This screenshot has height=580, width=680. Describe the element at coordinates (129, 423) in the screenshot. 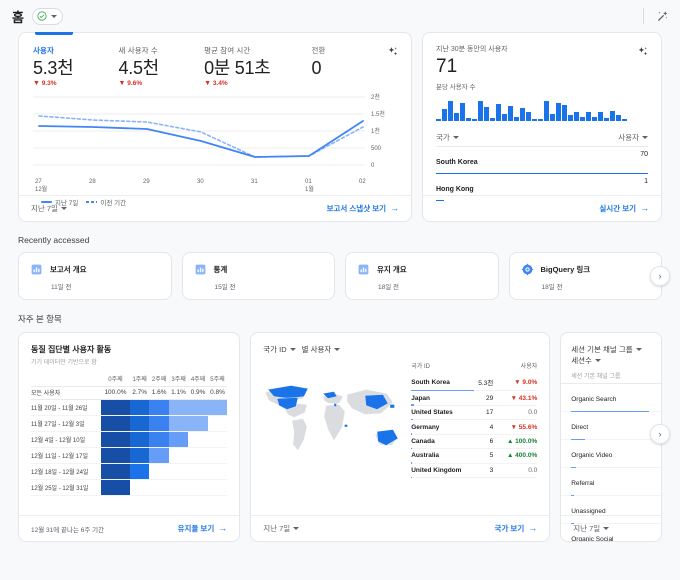

I see `cohort-row: 11월 27일 - 12월 3일` at that location.